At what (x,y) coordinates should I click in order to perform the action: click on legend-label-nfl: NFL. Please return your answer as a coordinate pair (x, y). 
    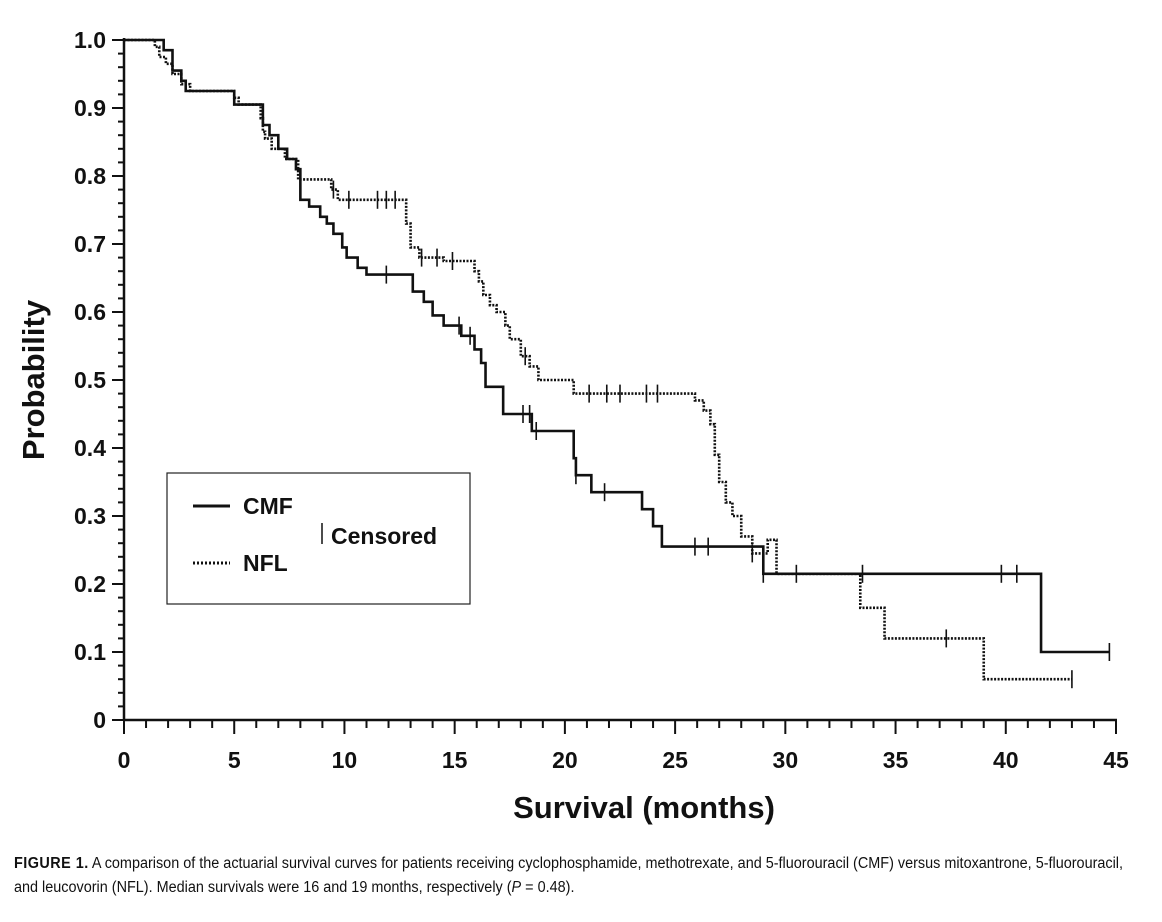
    Looking at the image, I should click on (265, 563).